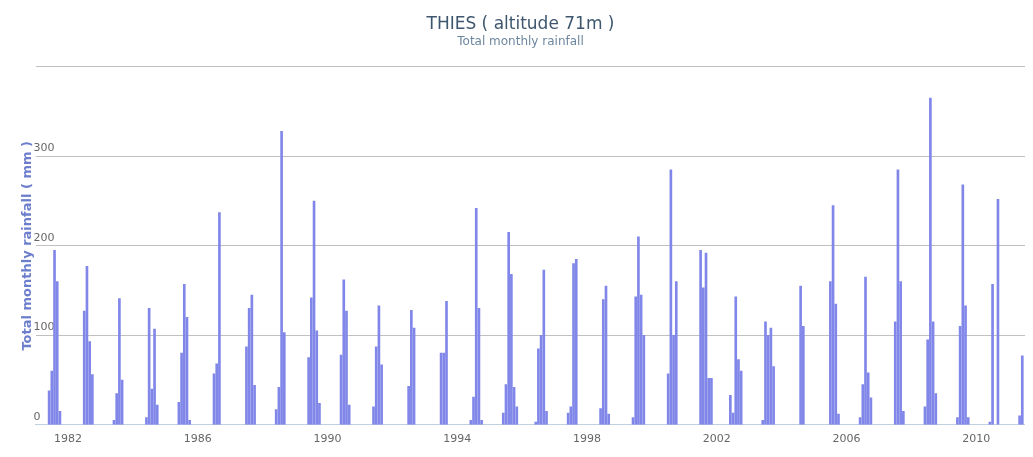 The height and width of the screenshot is (457, 1033). What do you see at coordinates (37, 416) in the screenshot?
I see `y-tick-label: 0` at bounding box center [37, 416].